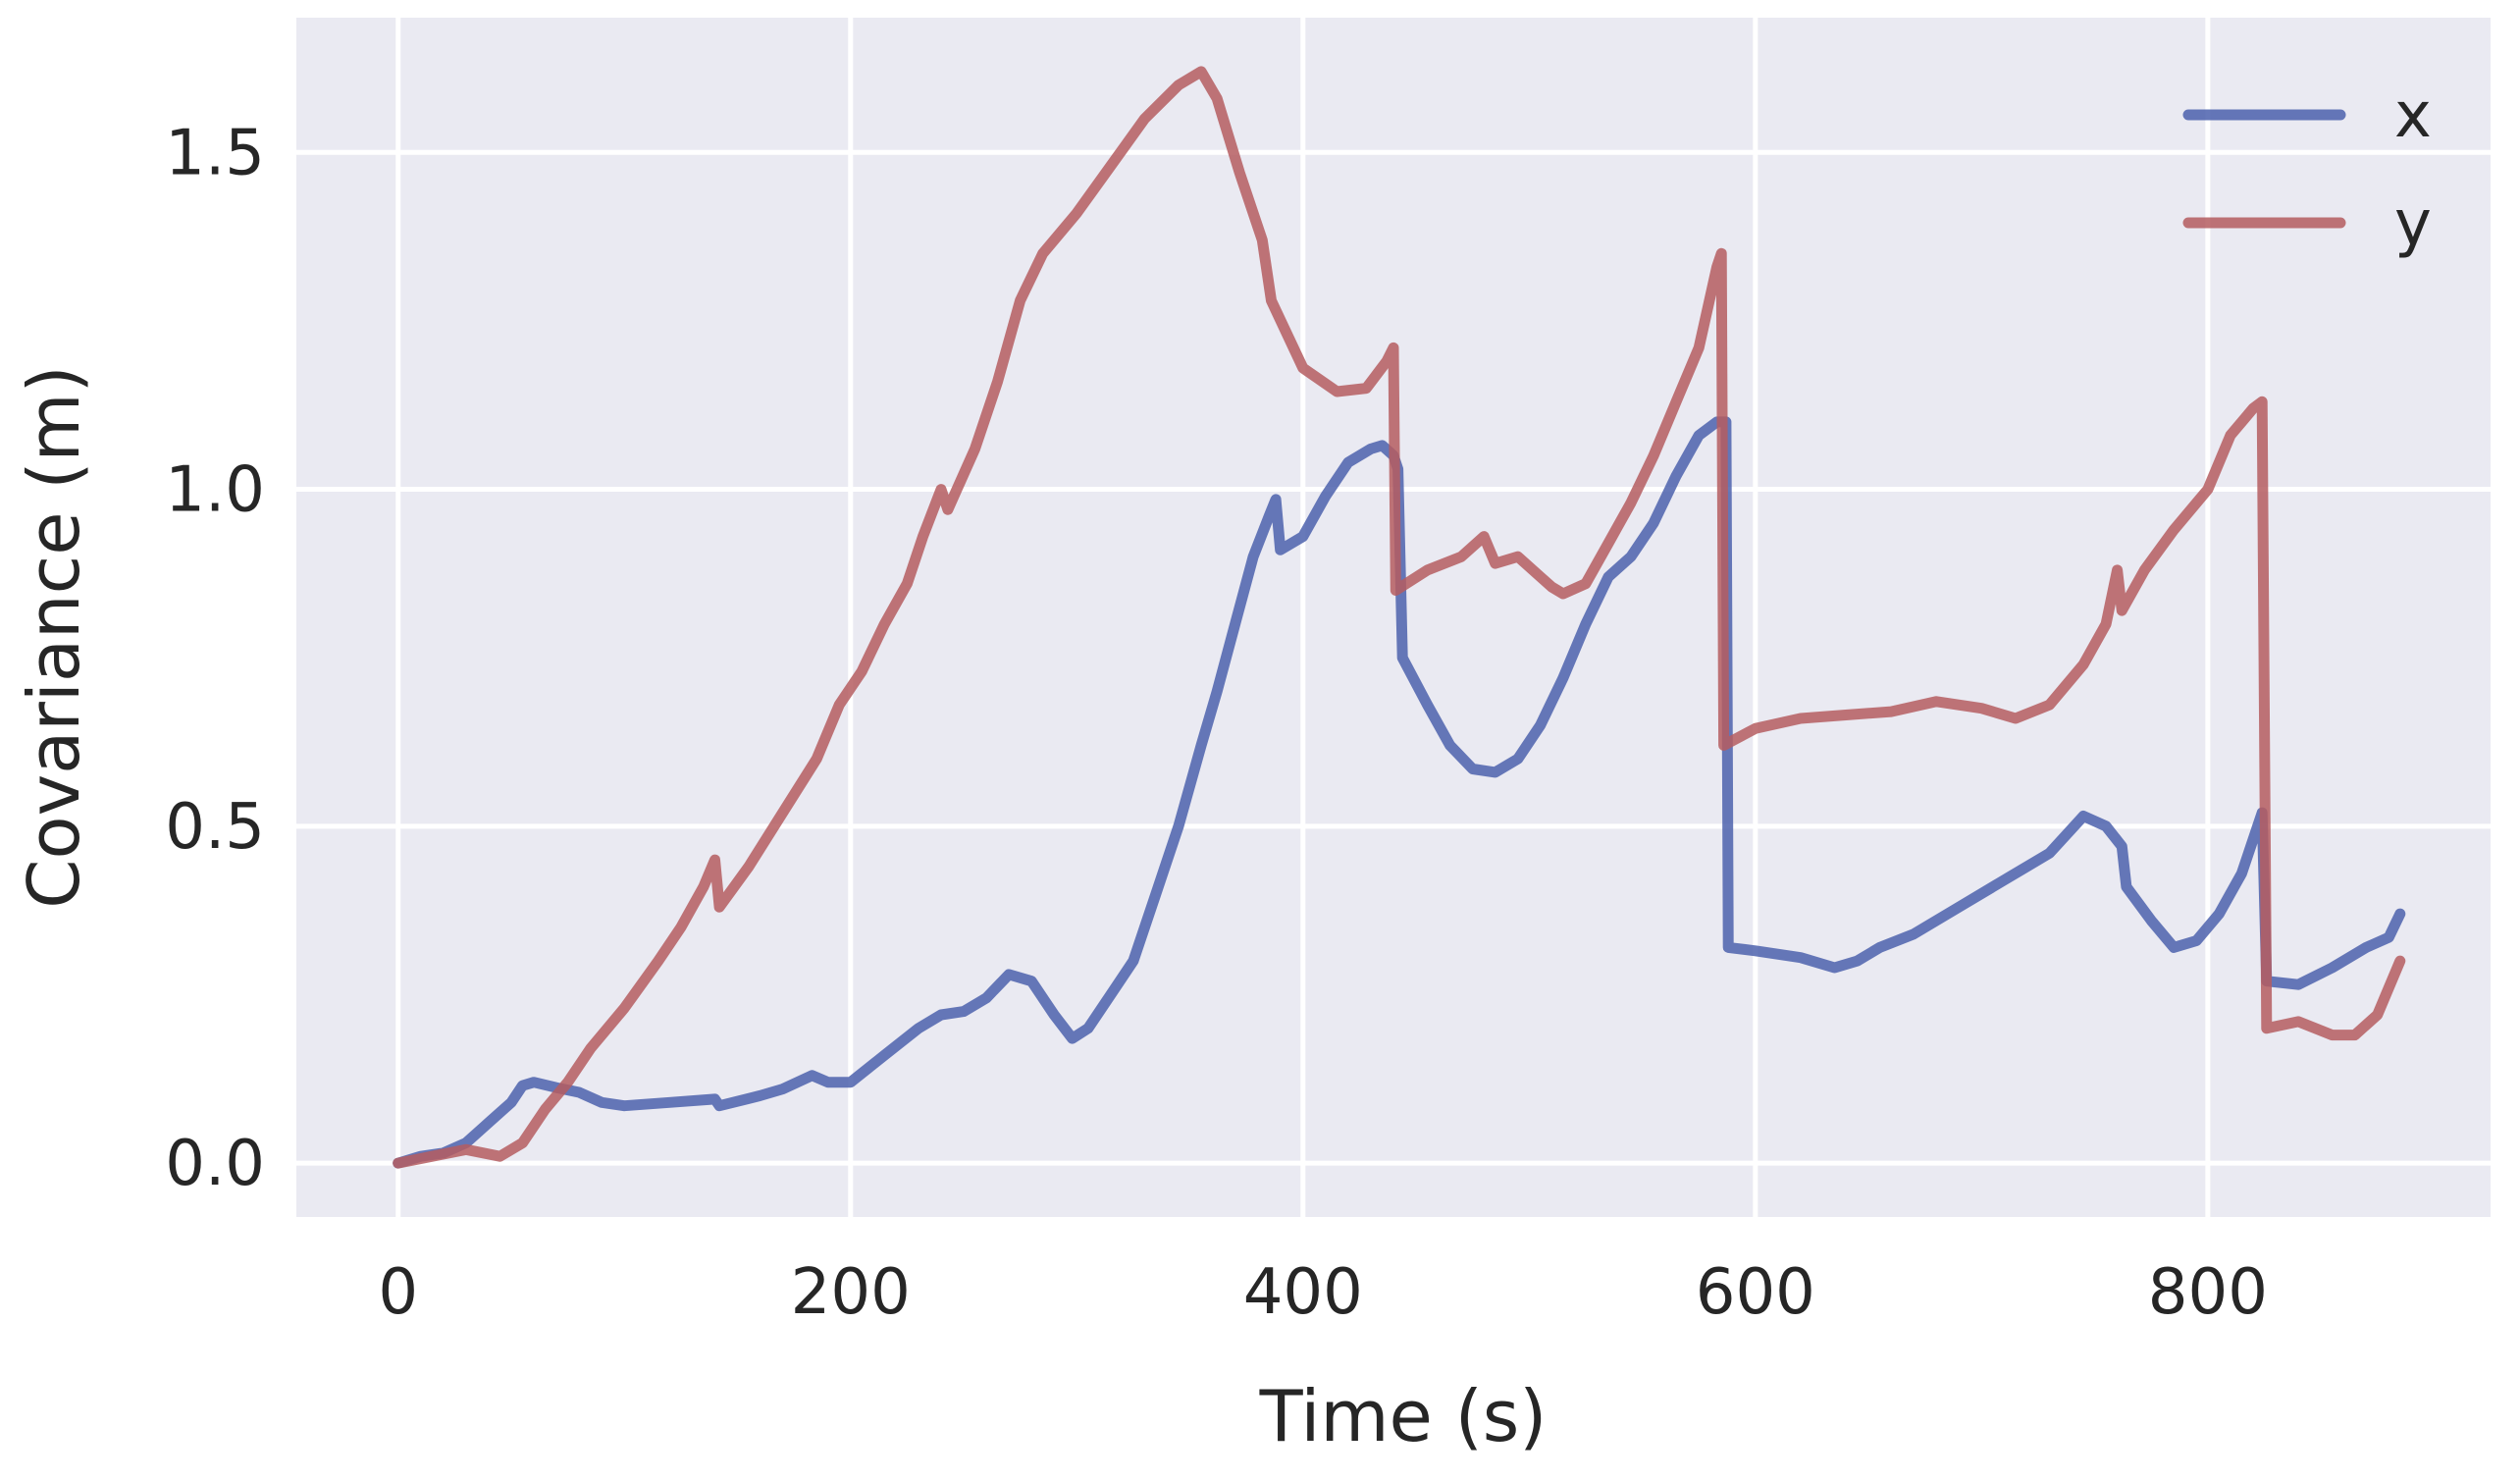  Describe the element at coordinates (215, 827) in the screenshot. I see `y-tick-label: 0.5` at that location.